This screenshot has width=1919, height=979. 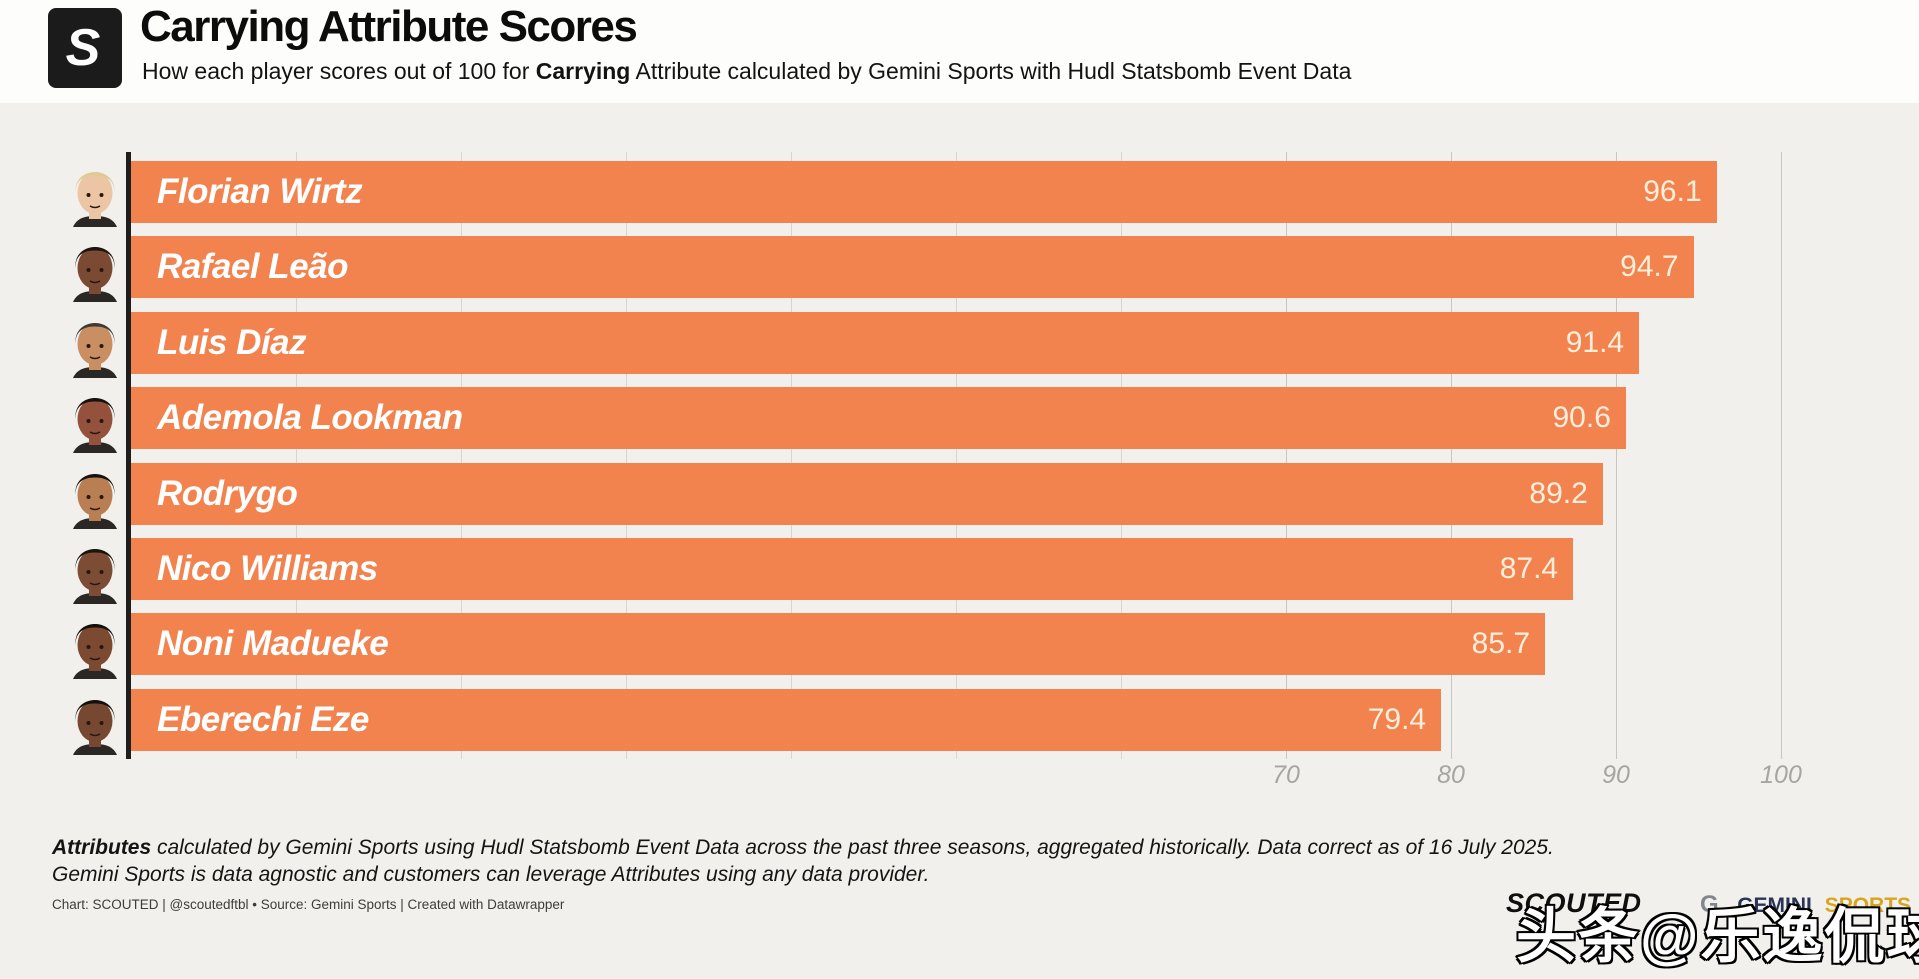 I want to click on rafael-leao-photo, so click(x=95, y=266).